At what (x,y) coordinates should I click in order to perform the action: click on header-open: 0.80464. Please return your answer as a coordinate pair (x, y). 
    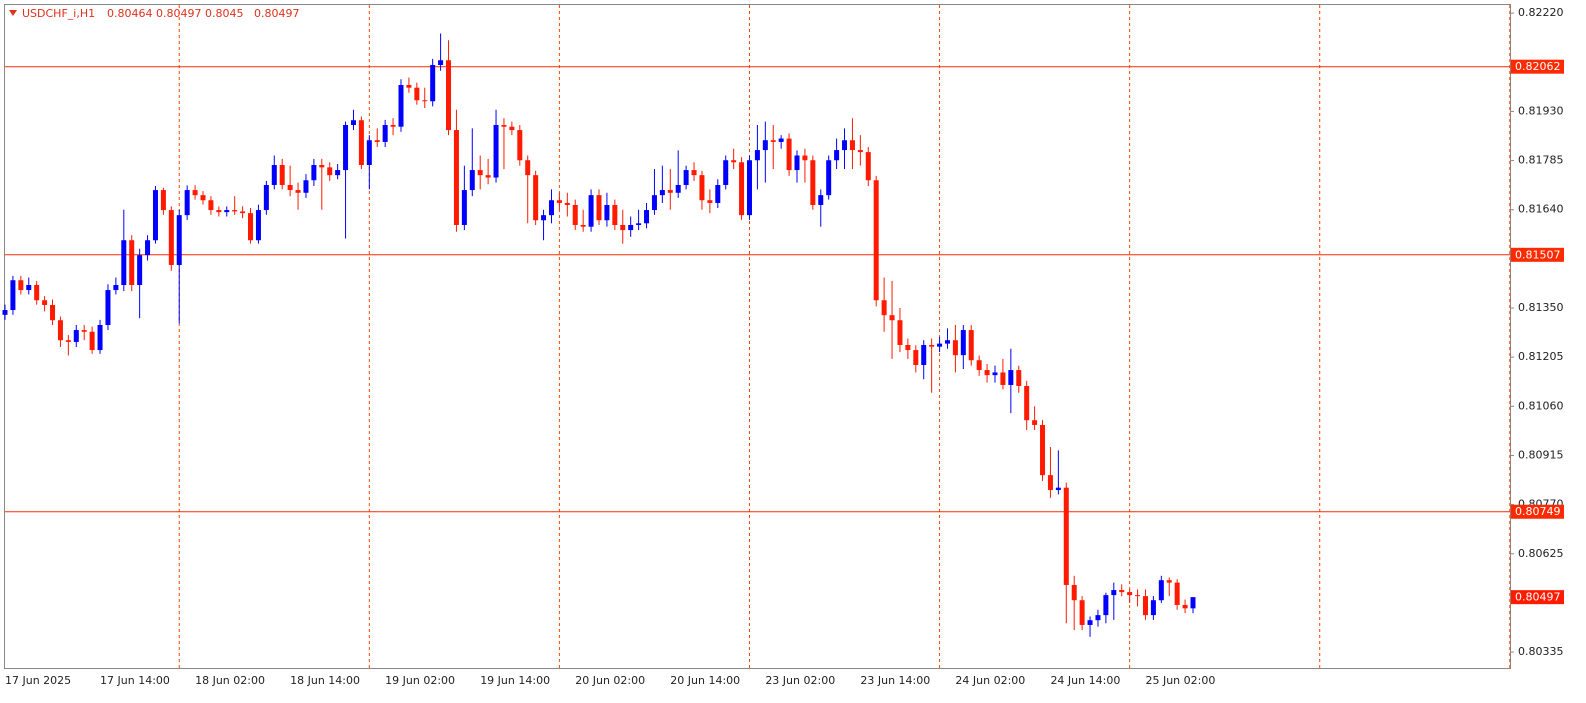
    Looking at the image, I should click on (130, 13).